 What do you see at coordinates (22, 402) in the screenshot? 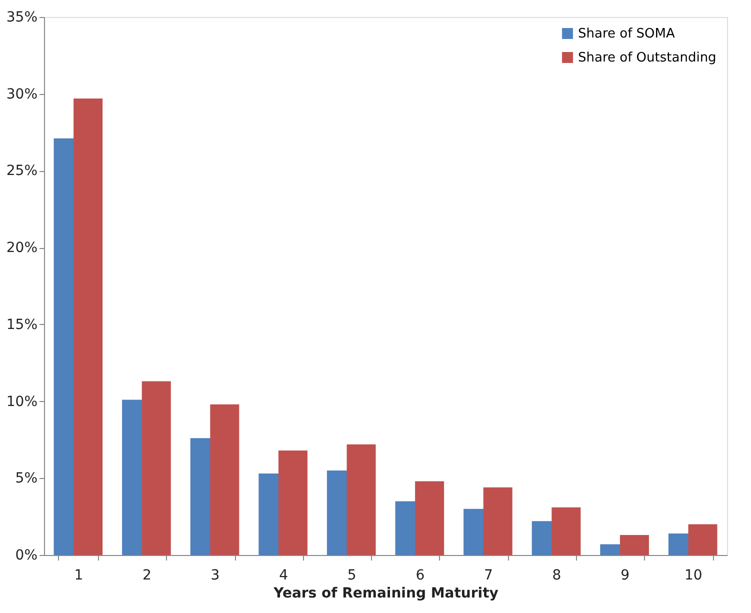
I see `y-tick-label: 10%` at bounding box center [22, 402].